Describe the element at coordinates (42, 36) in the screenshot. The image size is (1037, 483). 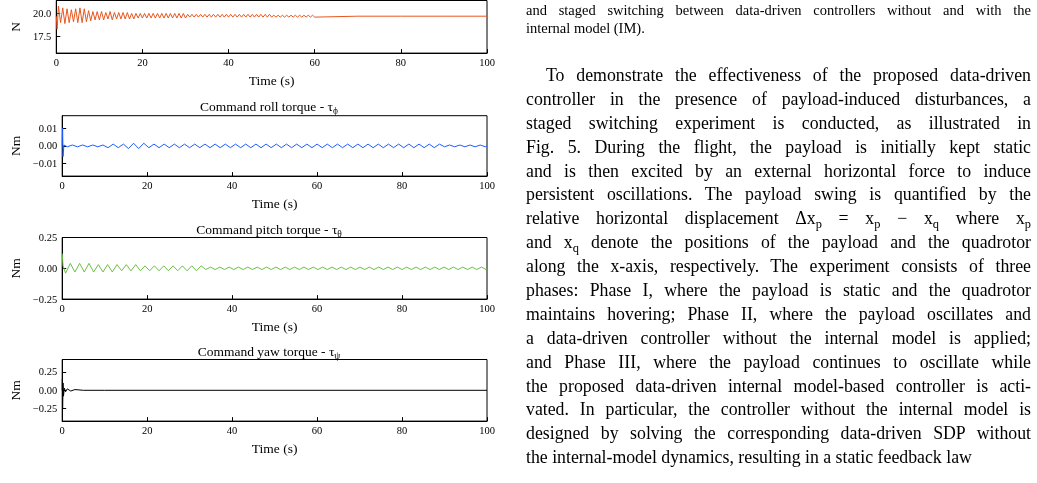
I see `y-tick-label: 17.5` at that location.